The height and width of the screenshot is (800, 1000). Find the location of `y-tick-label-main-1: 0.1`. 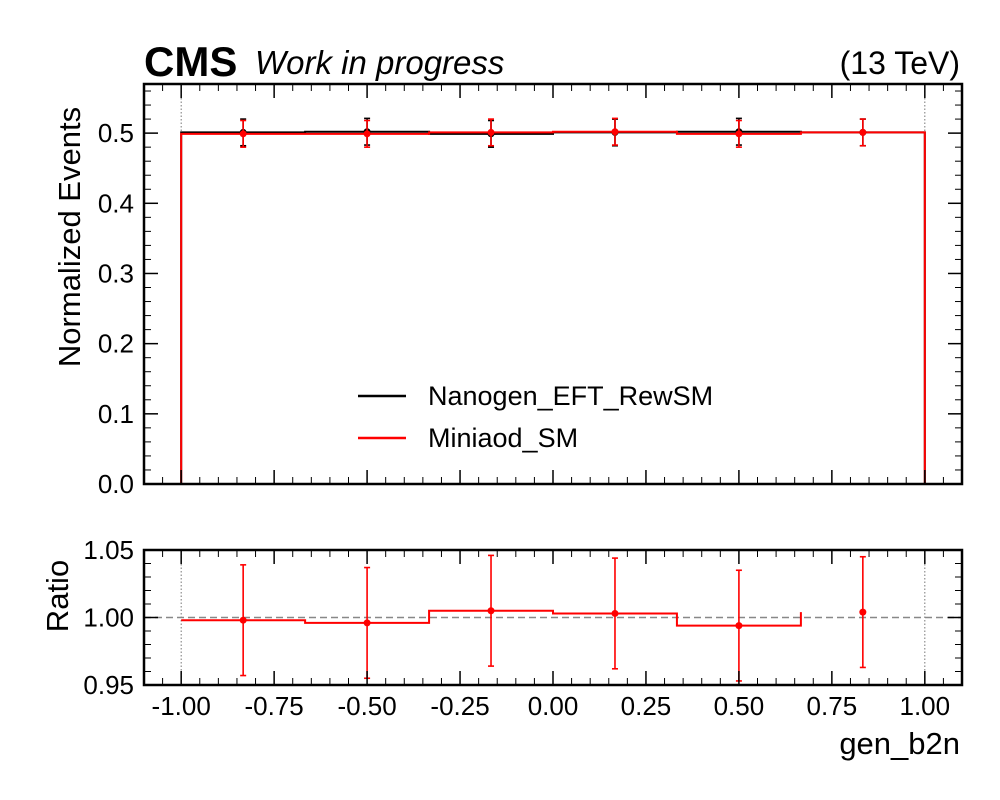

y-tick-label-main-1: 0.1 is located at coordinates (116, 414).